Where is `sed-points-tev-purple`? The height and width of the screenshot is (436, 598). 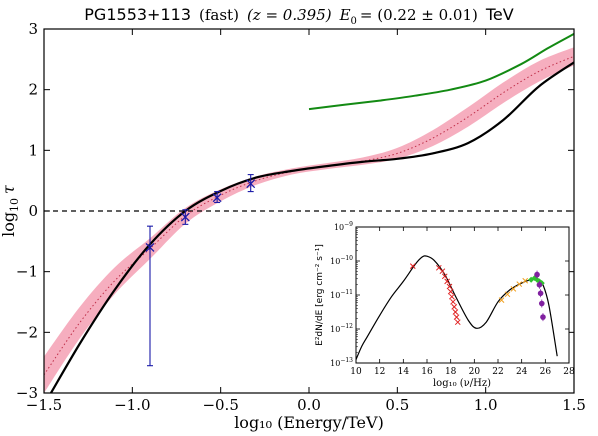 sed-points-tev-purple is located at coordinates (540, 296).